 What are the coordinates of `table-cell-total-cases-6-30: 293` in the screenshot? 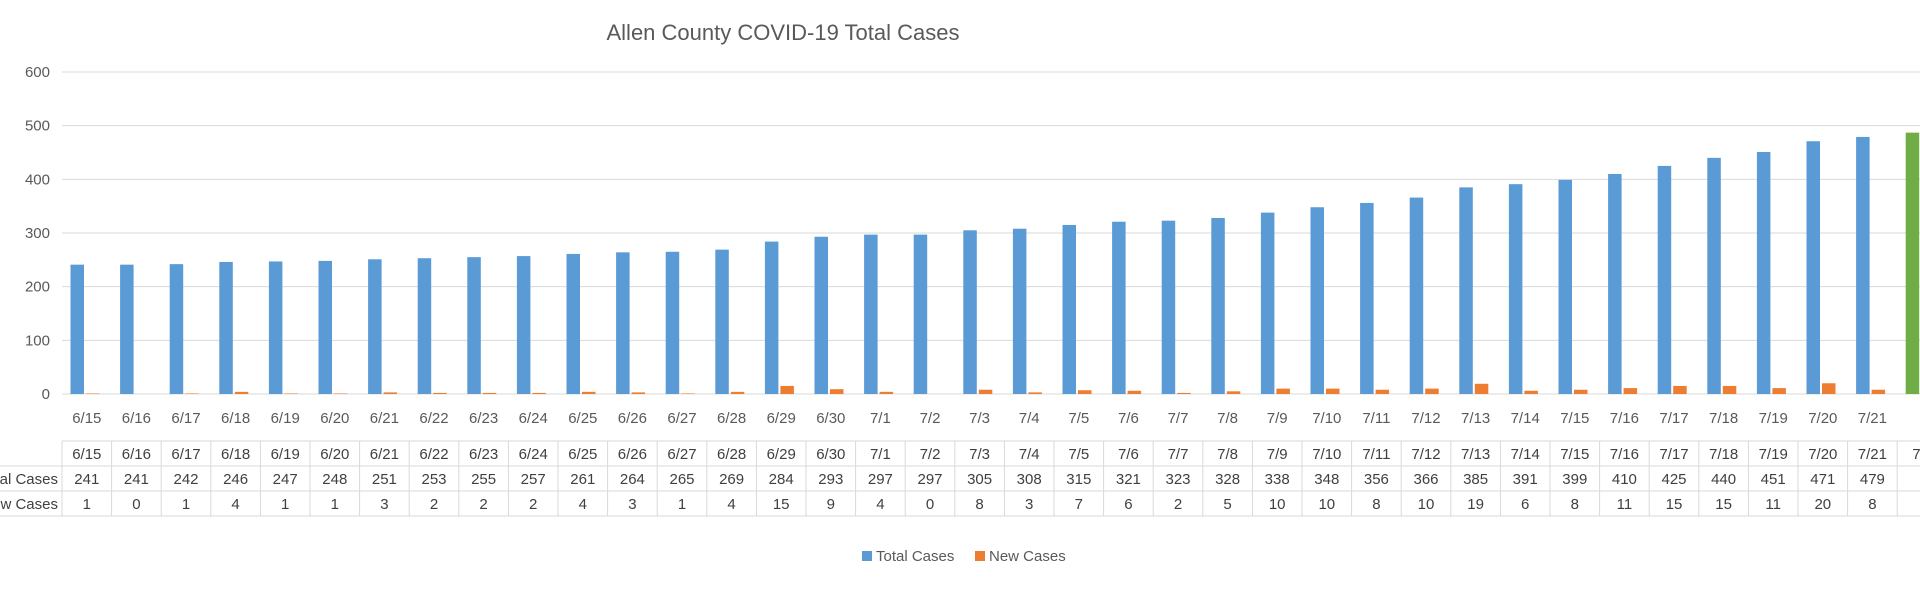 It's located at (830, 479).